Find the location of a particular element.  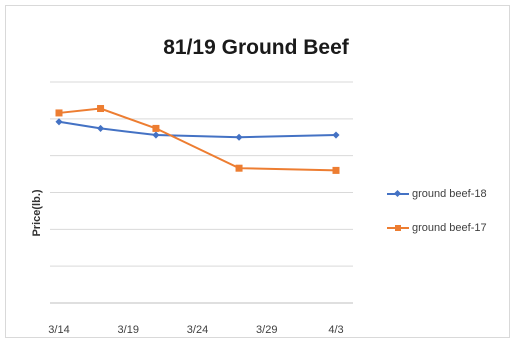

chart-title: 81/19 Ground Beef is located at coordinates (256, 47).